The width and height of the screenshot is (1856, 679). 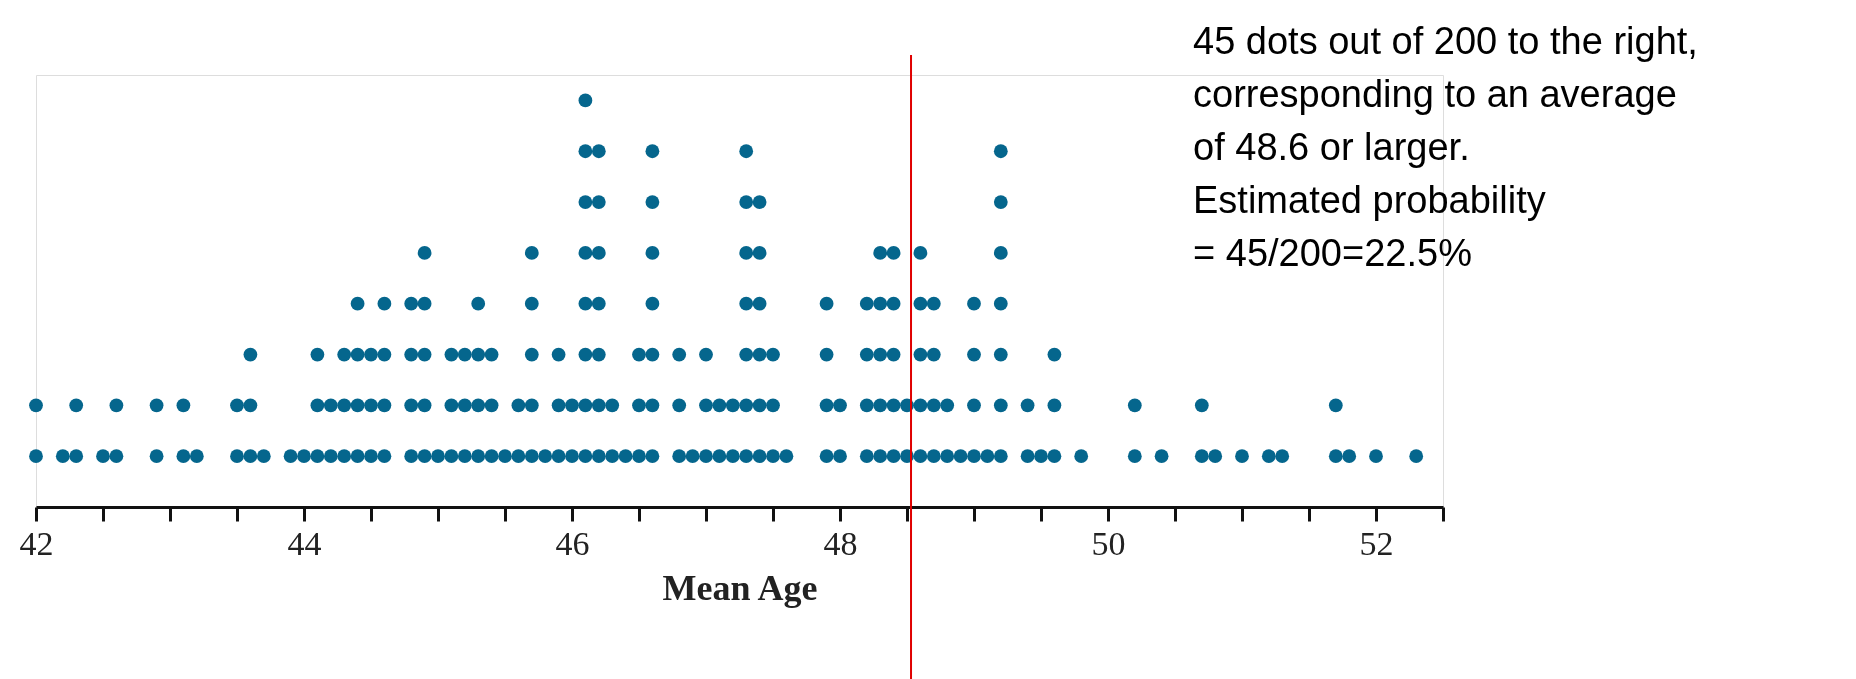 What do you see at coordinates (1445, 147) in the screenshot?
I see `annotation: 45 dots out of 200 to the right, corresponding to an average of 48.6 or larger. Estimated probability = 45/200=22.5%` at bounding box center [1445, 147].